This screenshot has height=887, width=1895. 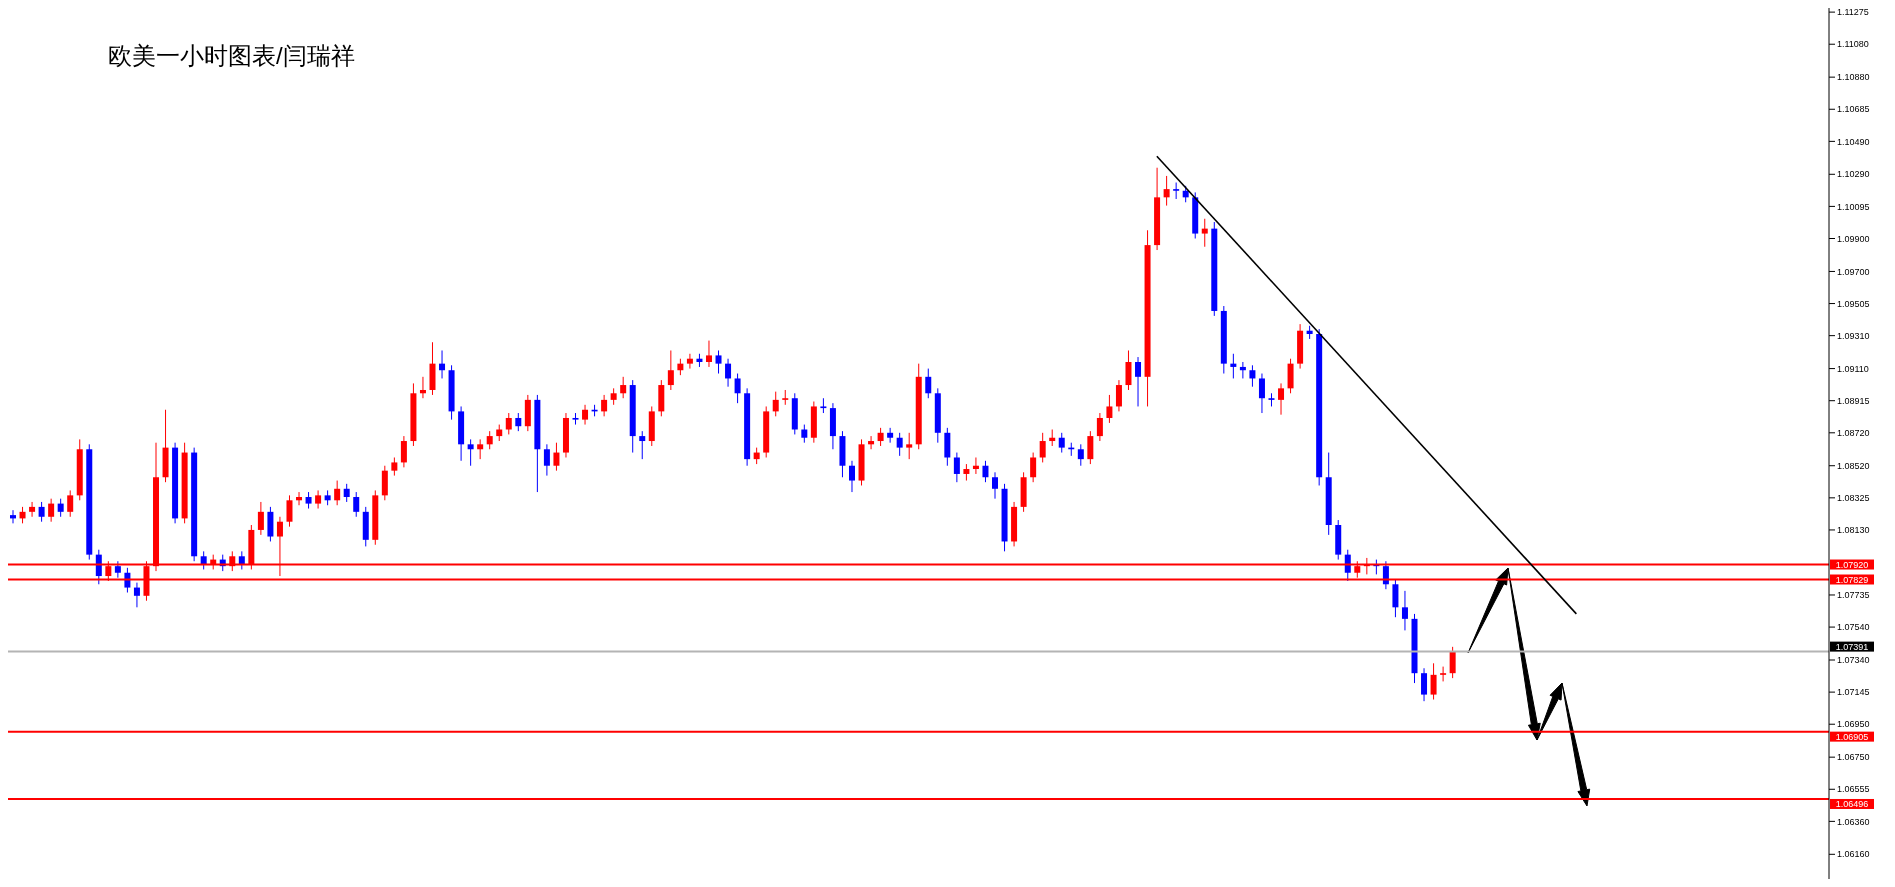 What do you see at coordinates (1853, 77) in the screenshot?
I see `y-tick-label: 1.10880` at bounding box center [1853, 77].